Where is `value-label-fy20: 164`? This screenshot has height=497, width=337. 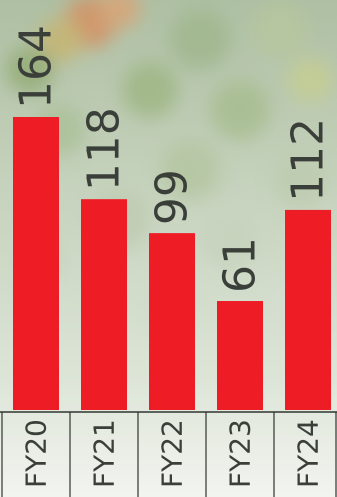 value-label-fy20: 164 is located at coordinates (36, 67).